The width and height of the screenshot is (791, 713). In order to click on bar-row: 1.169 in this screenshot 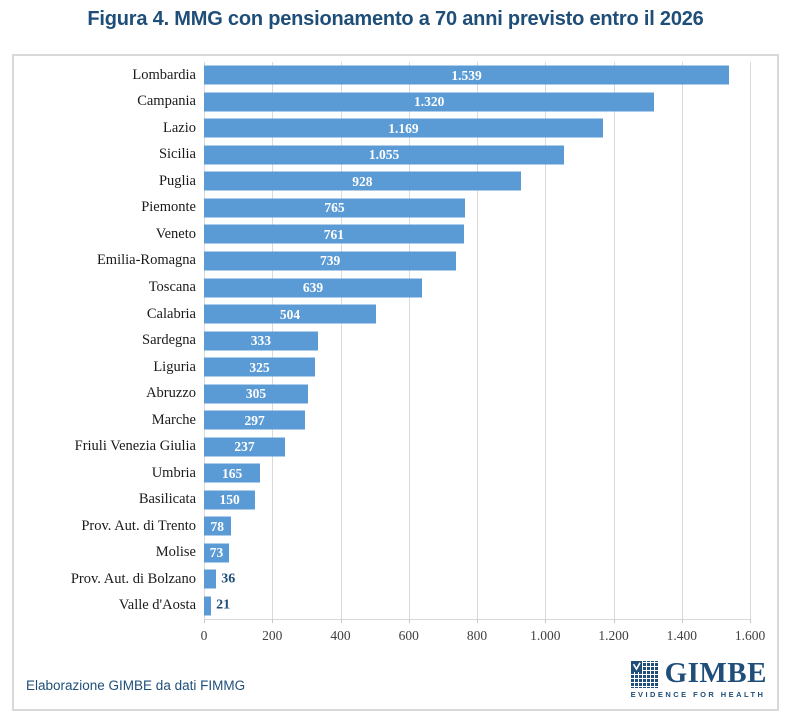, I will do `click(477, 128)`.